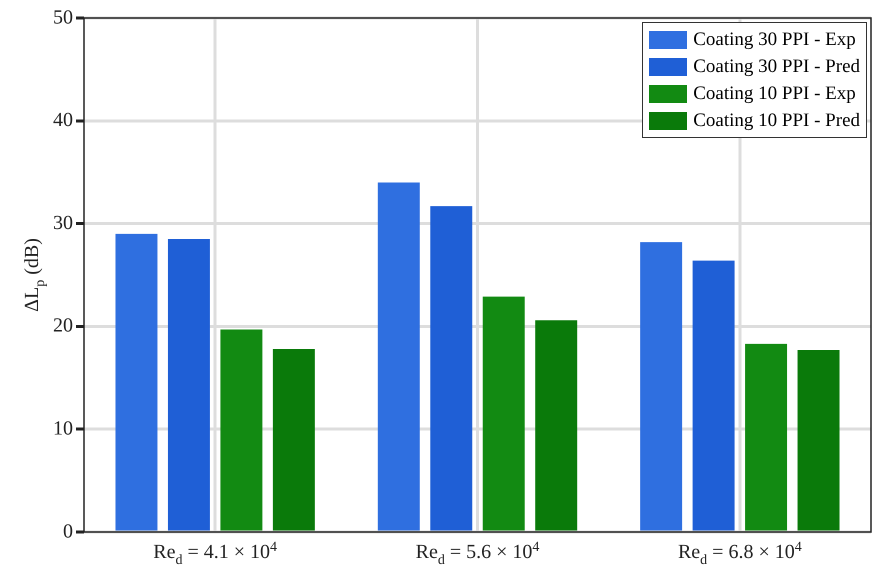 The height and width of the screenshot is (572, 883). I want to click on y-tick-label: 20, so click(63, 325).